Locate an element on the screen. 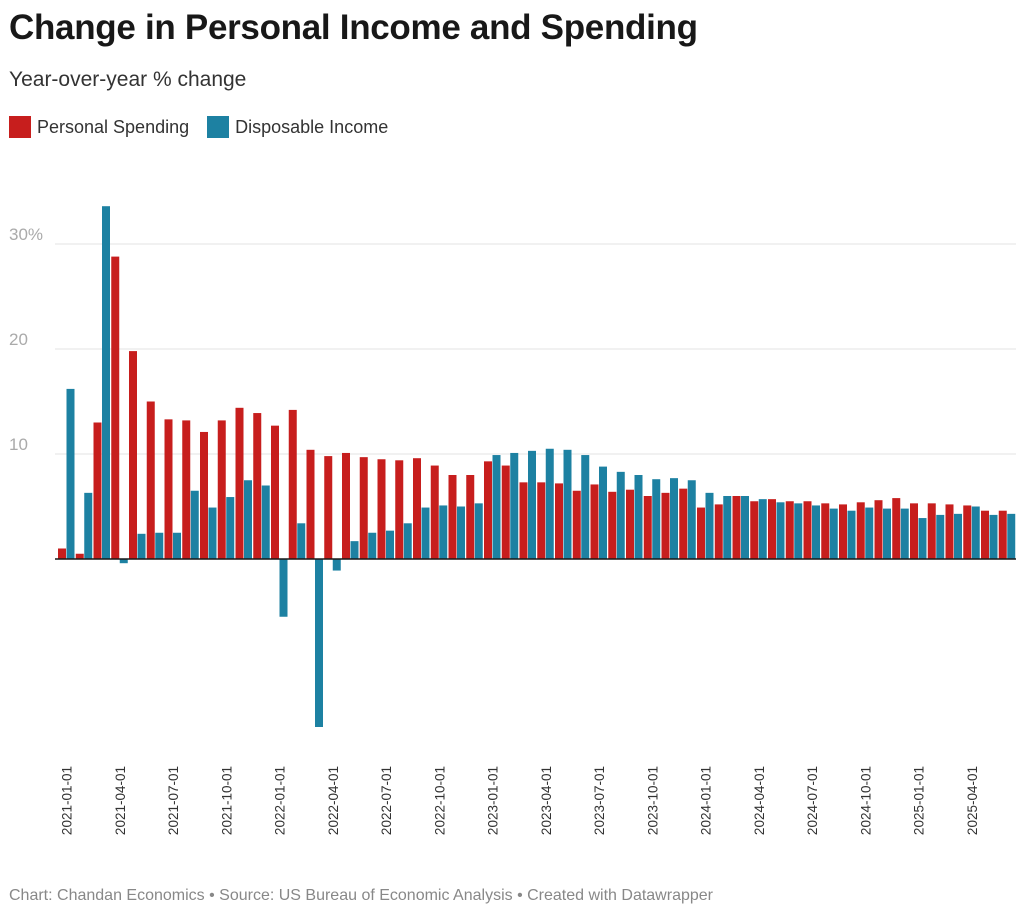 Image resolution: width=1024 pixels, height=917 pixels. legend-item-spending: Personal Spending is located at coordinates (99, 127).